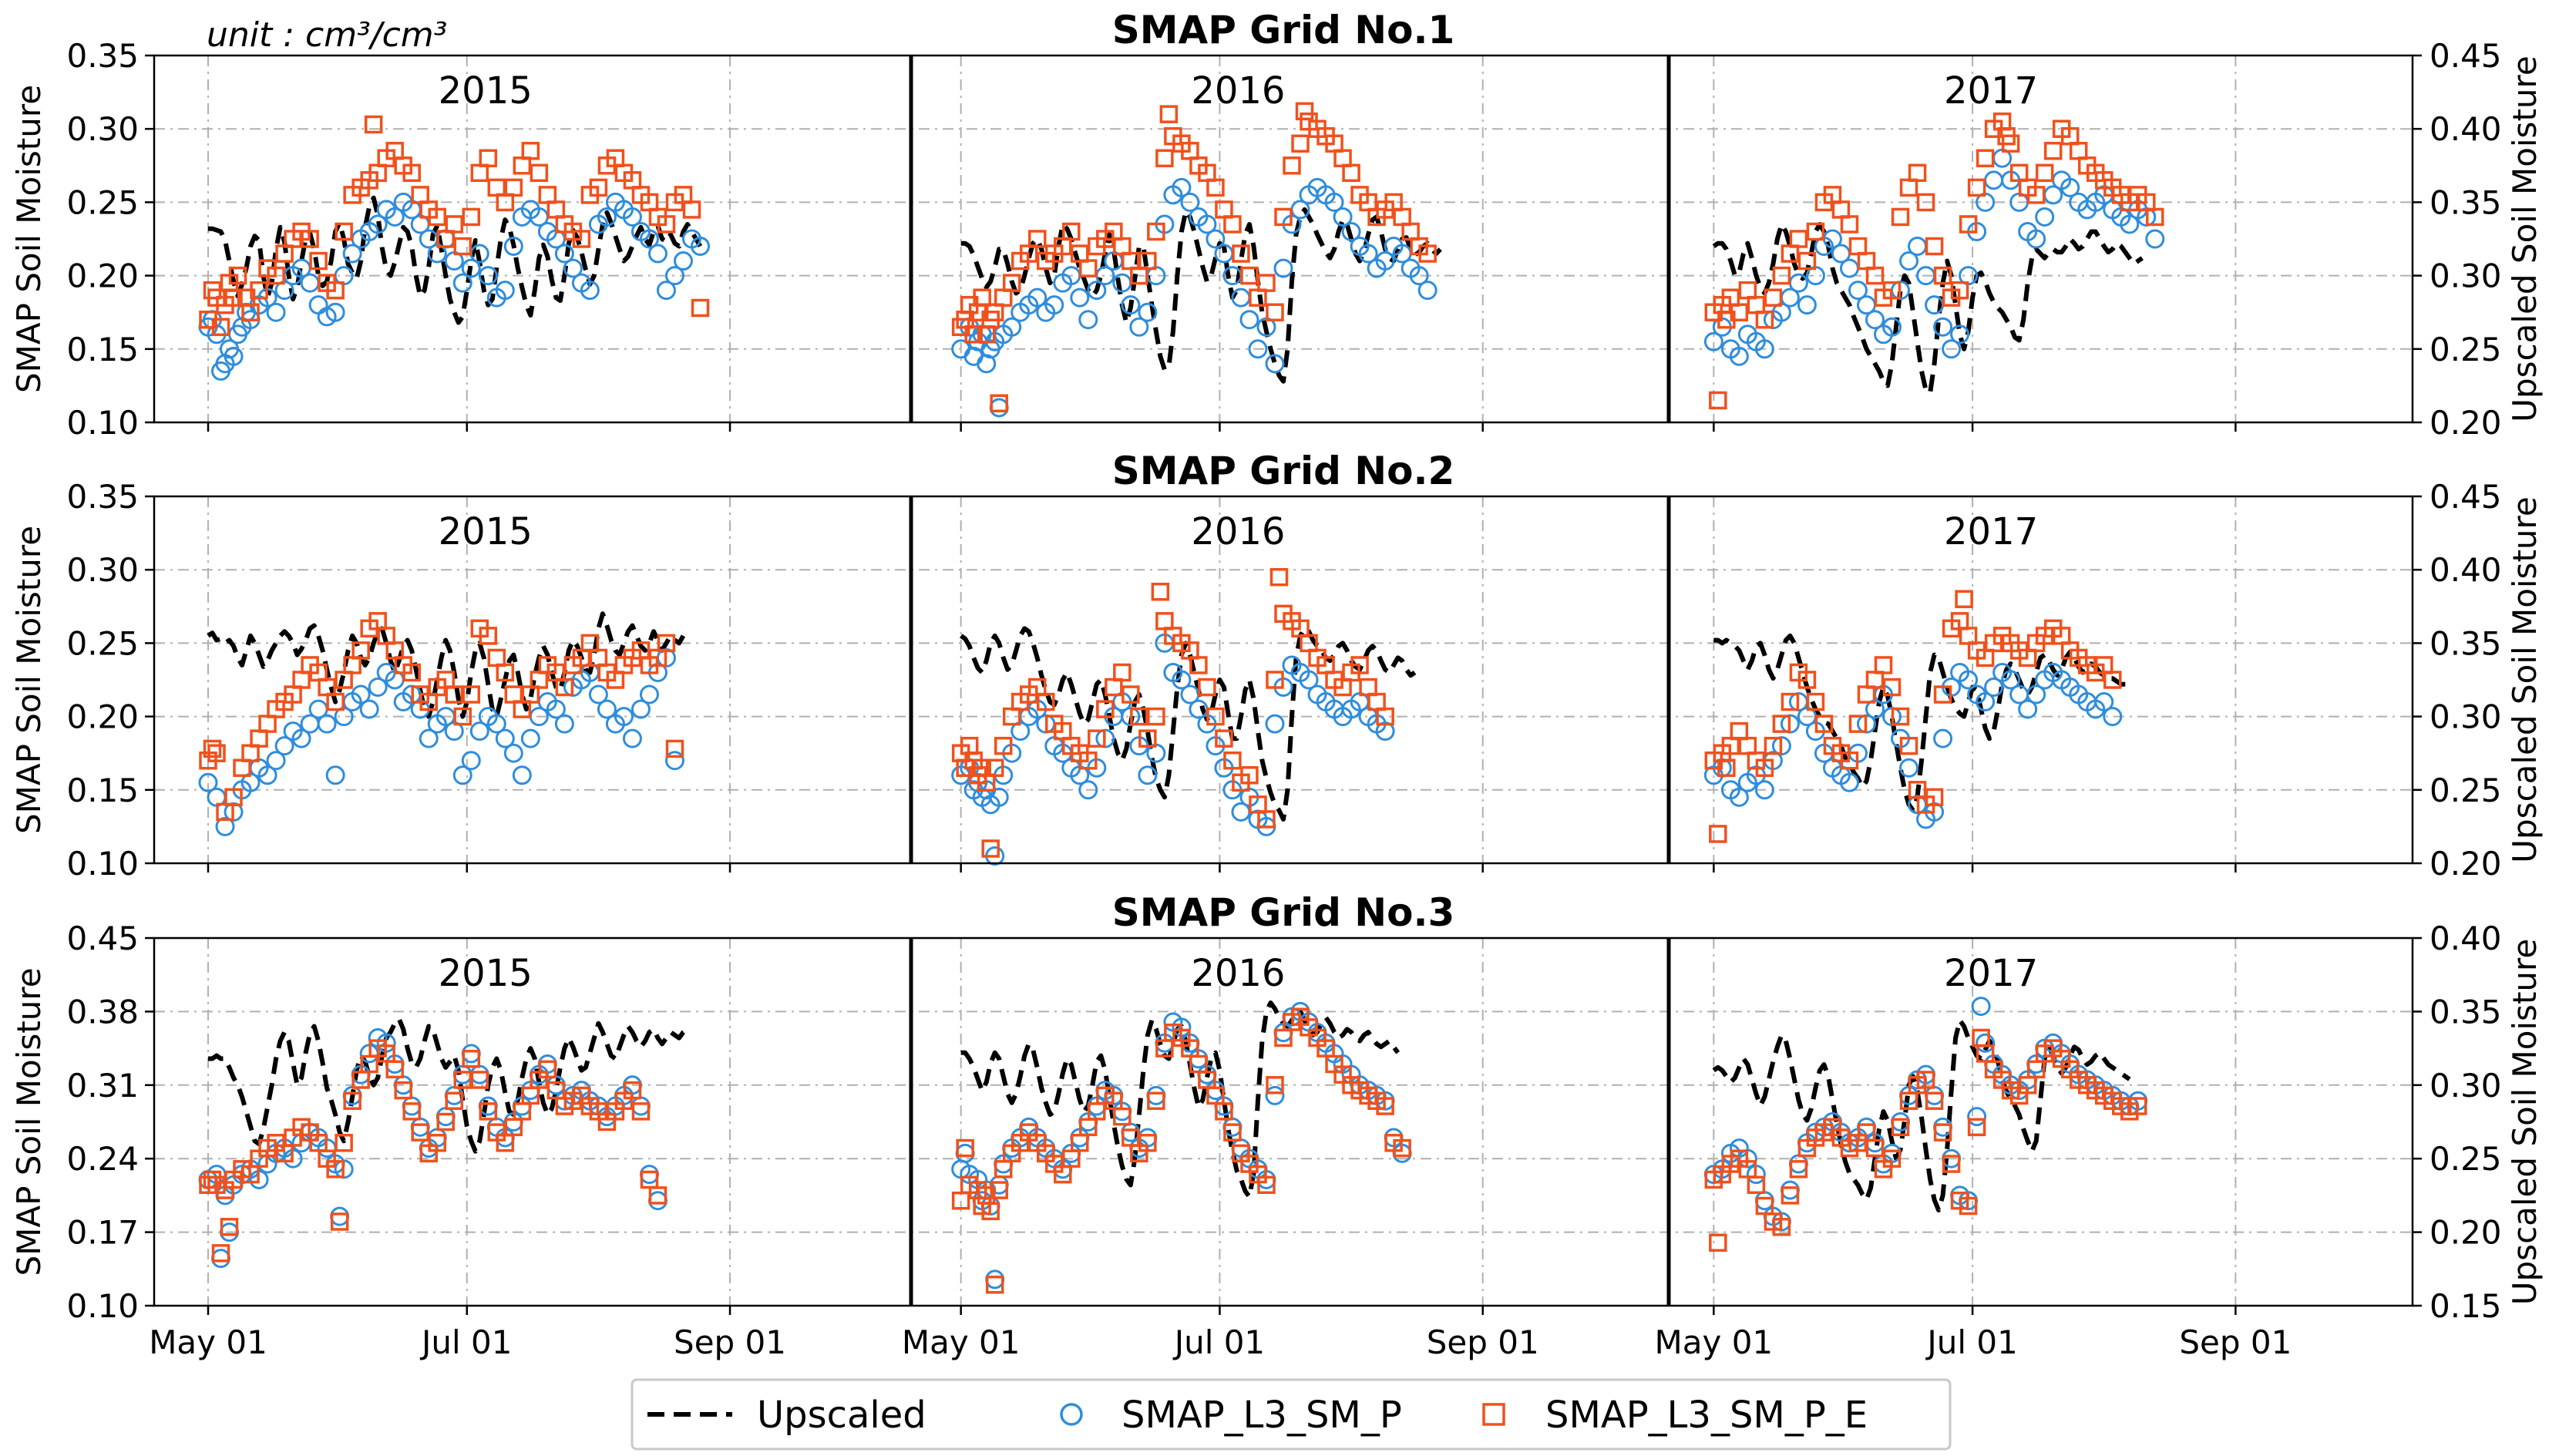 The image size is (2559, 1456). Describe the element at coordinates (2466, 1159) in the screenshot. I see `y-right-tick-label: 0.25` at that location.